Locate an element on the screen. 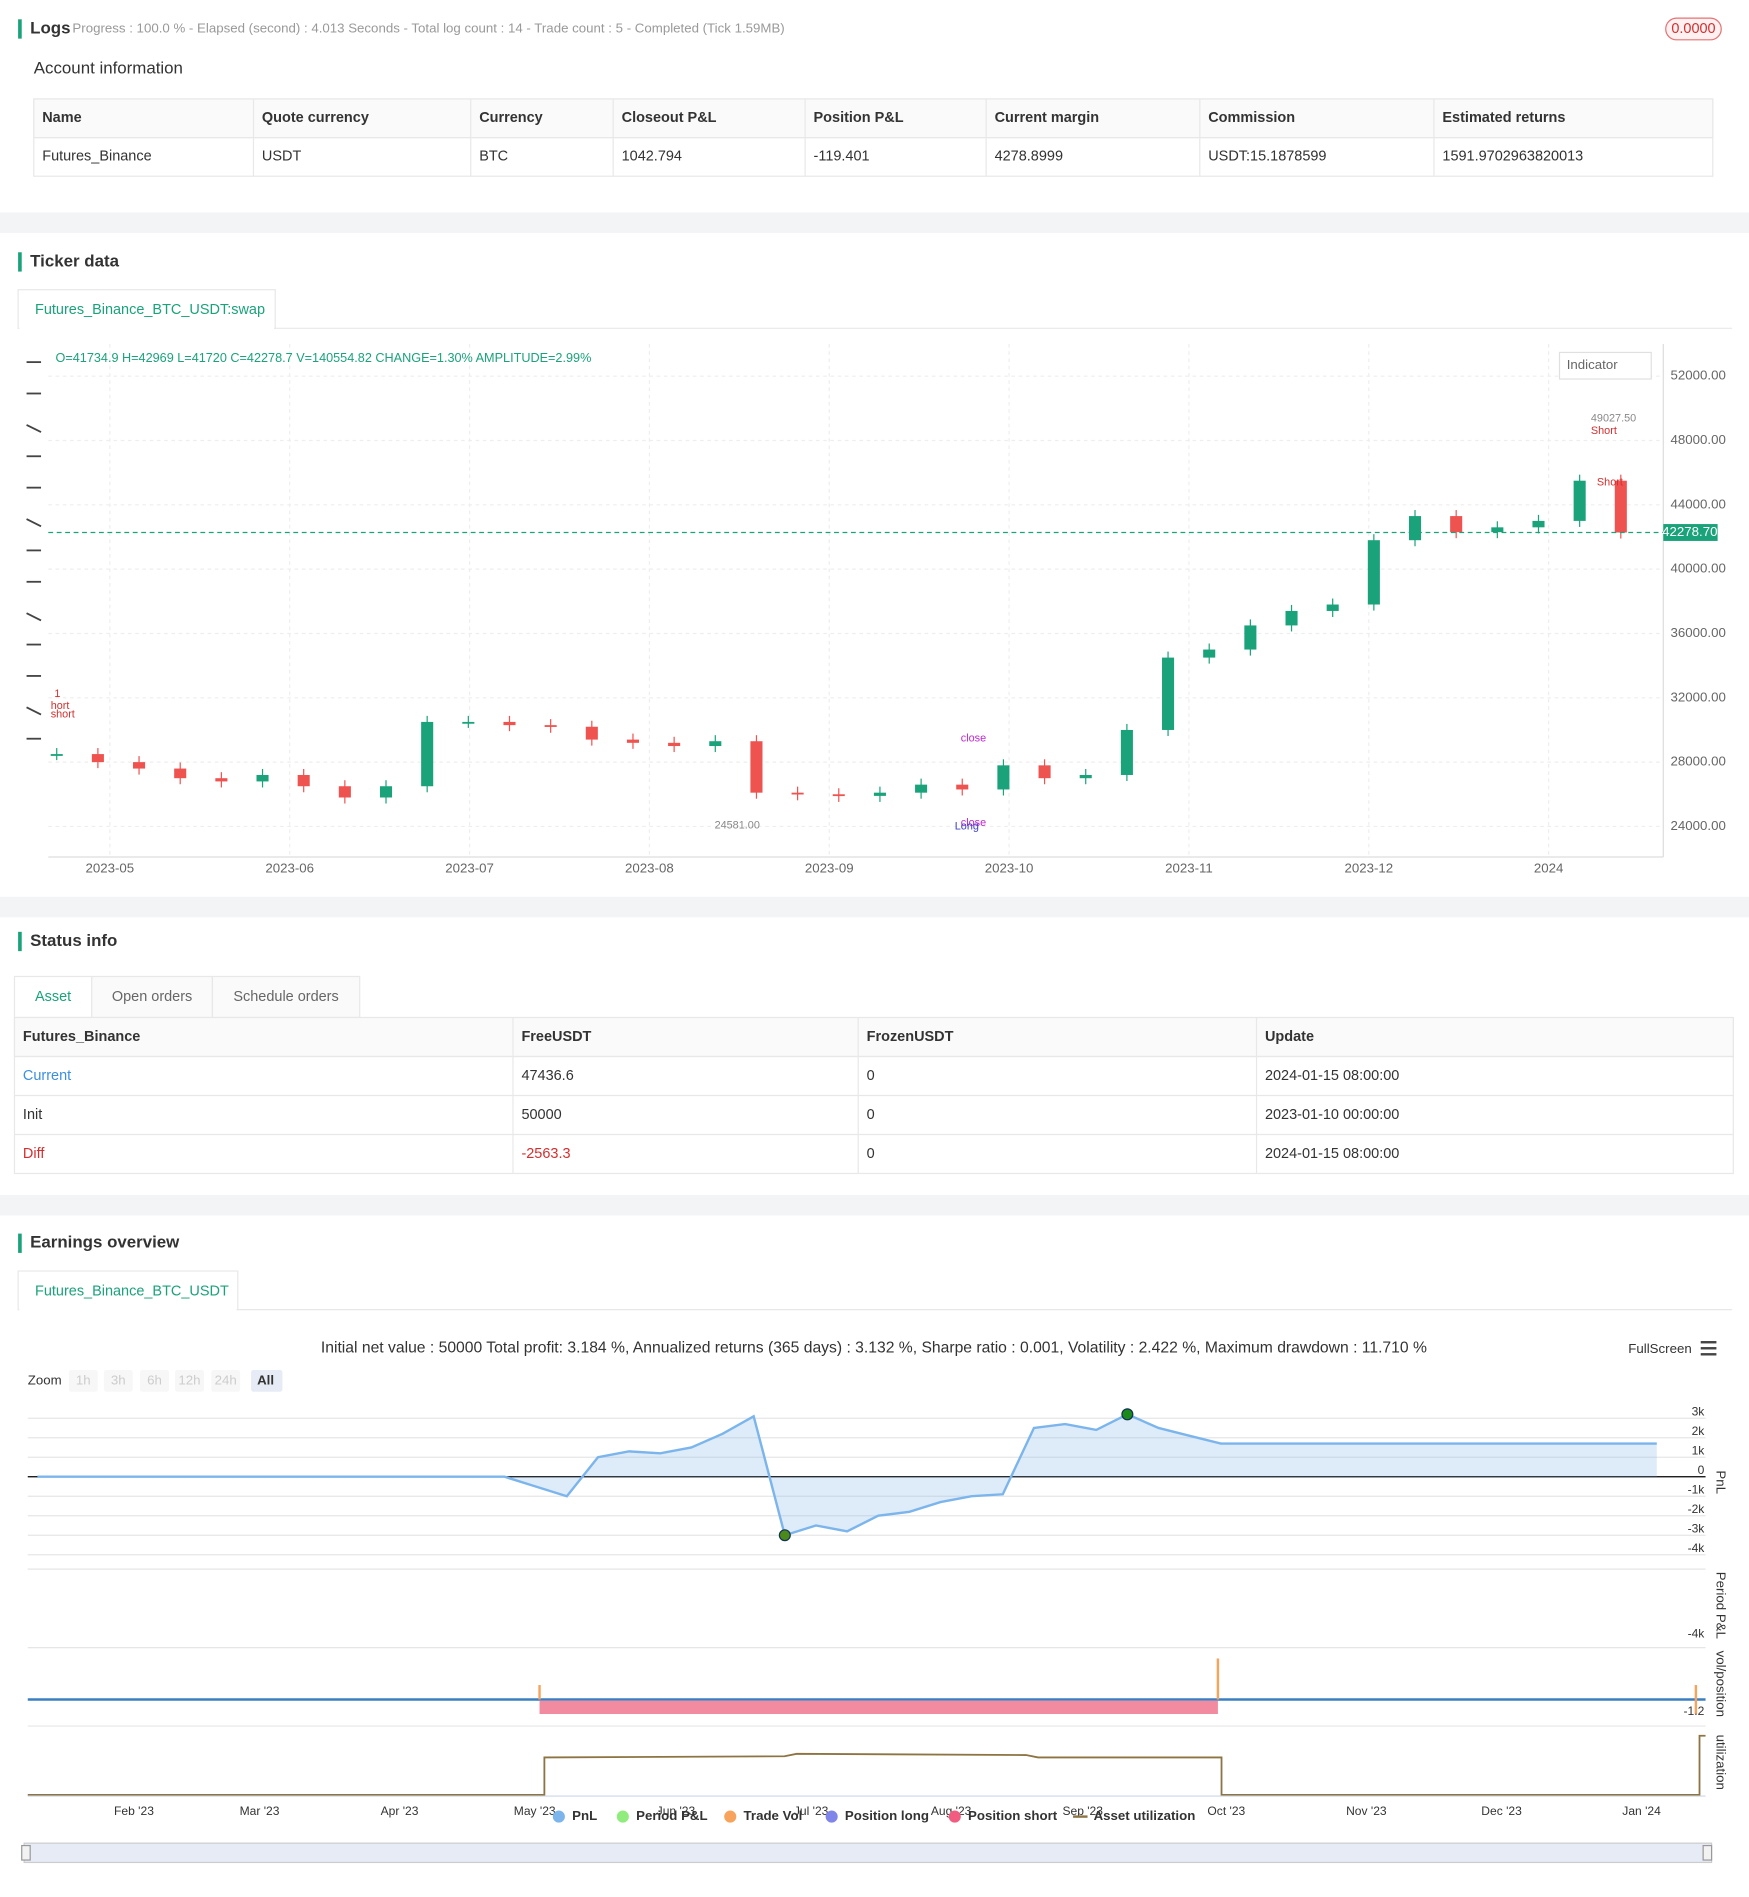 This screenshot has width=1749, height=1897. tab-label: Futures_Binance_BTC_USDT is located at coordinates (132, 1291).